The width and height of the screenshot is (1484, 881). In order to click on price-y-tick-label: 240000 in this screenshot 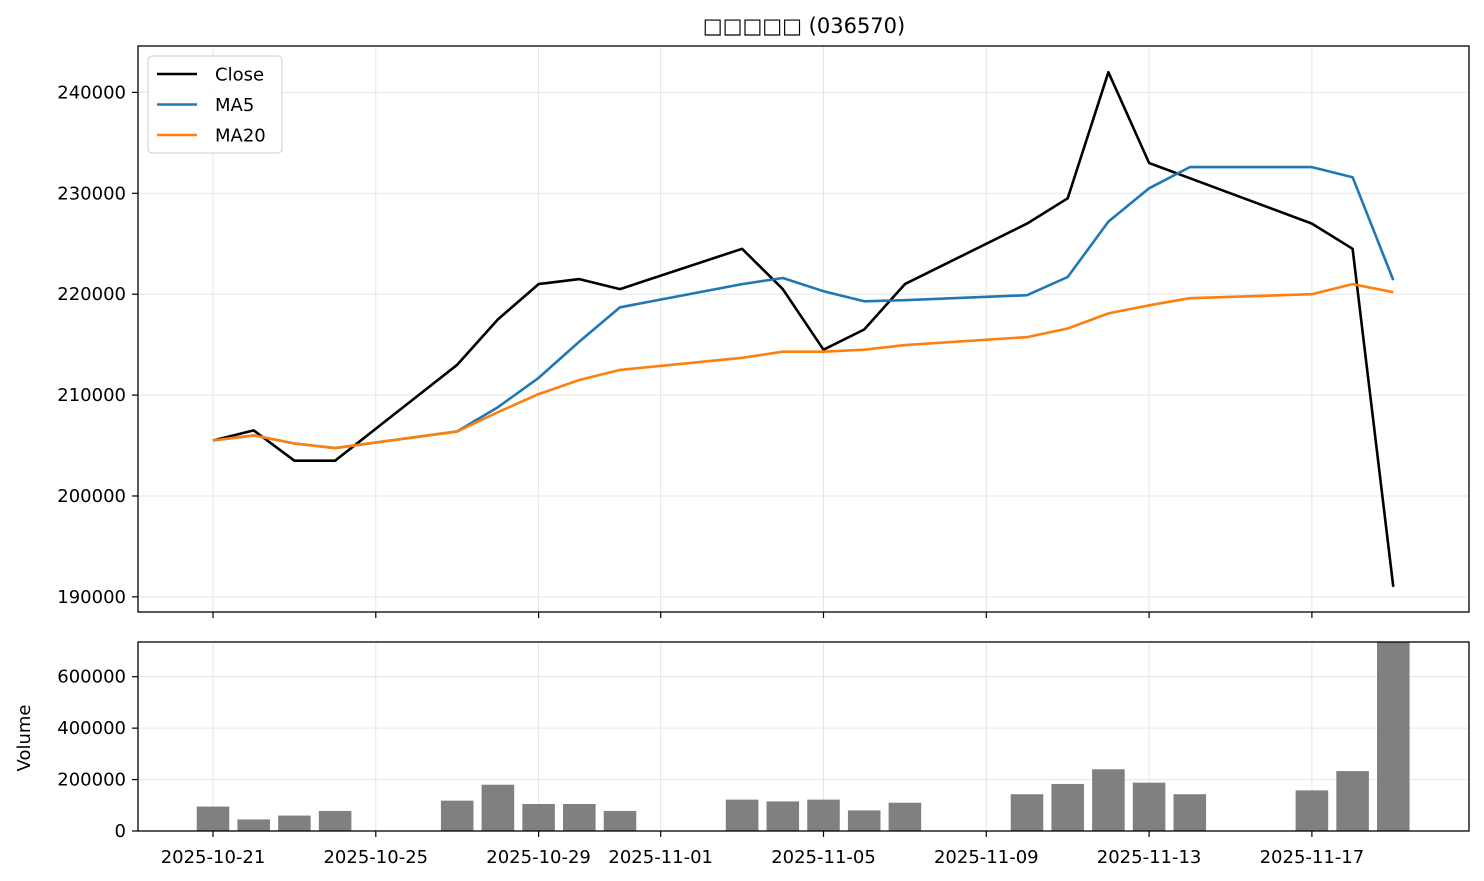, I will do `click(91, 92)`.